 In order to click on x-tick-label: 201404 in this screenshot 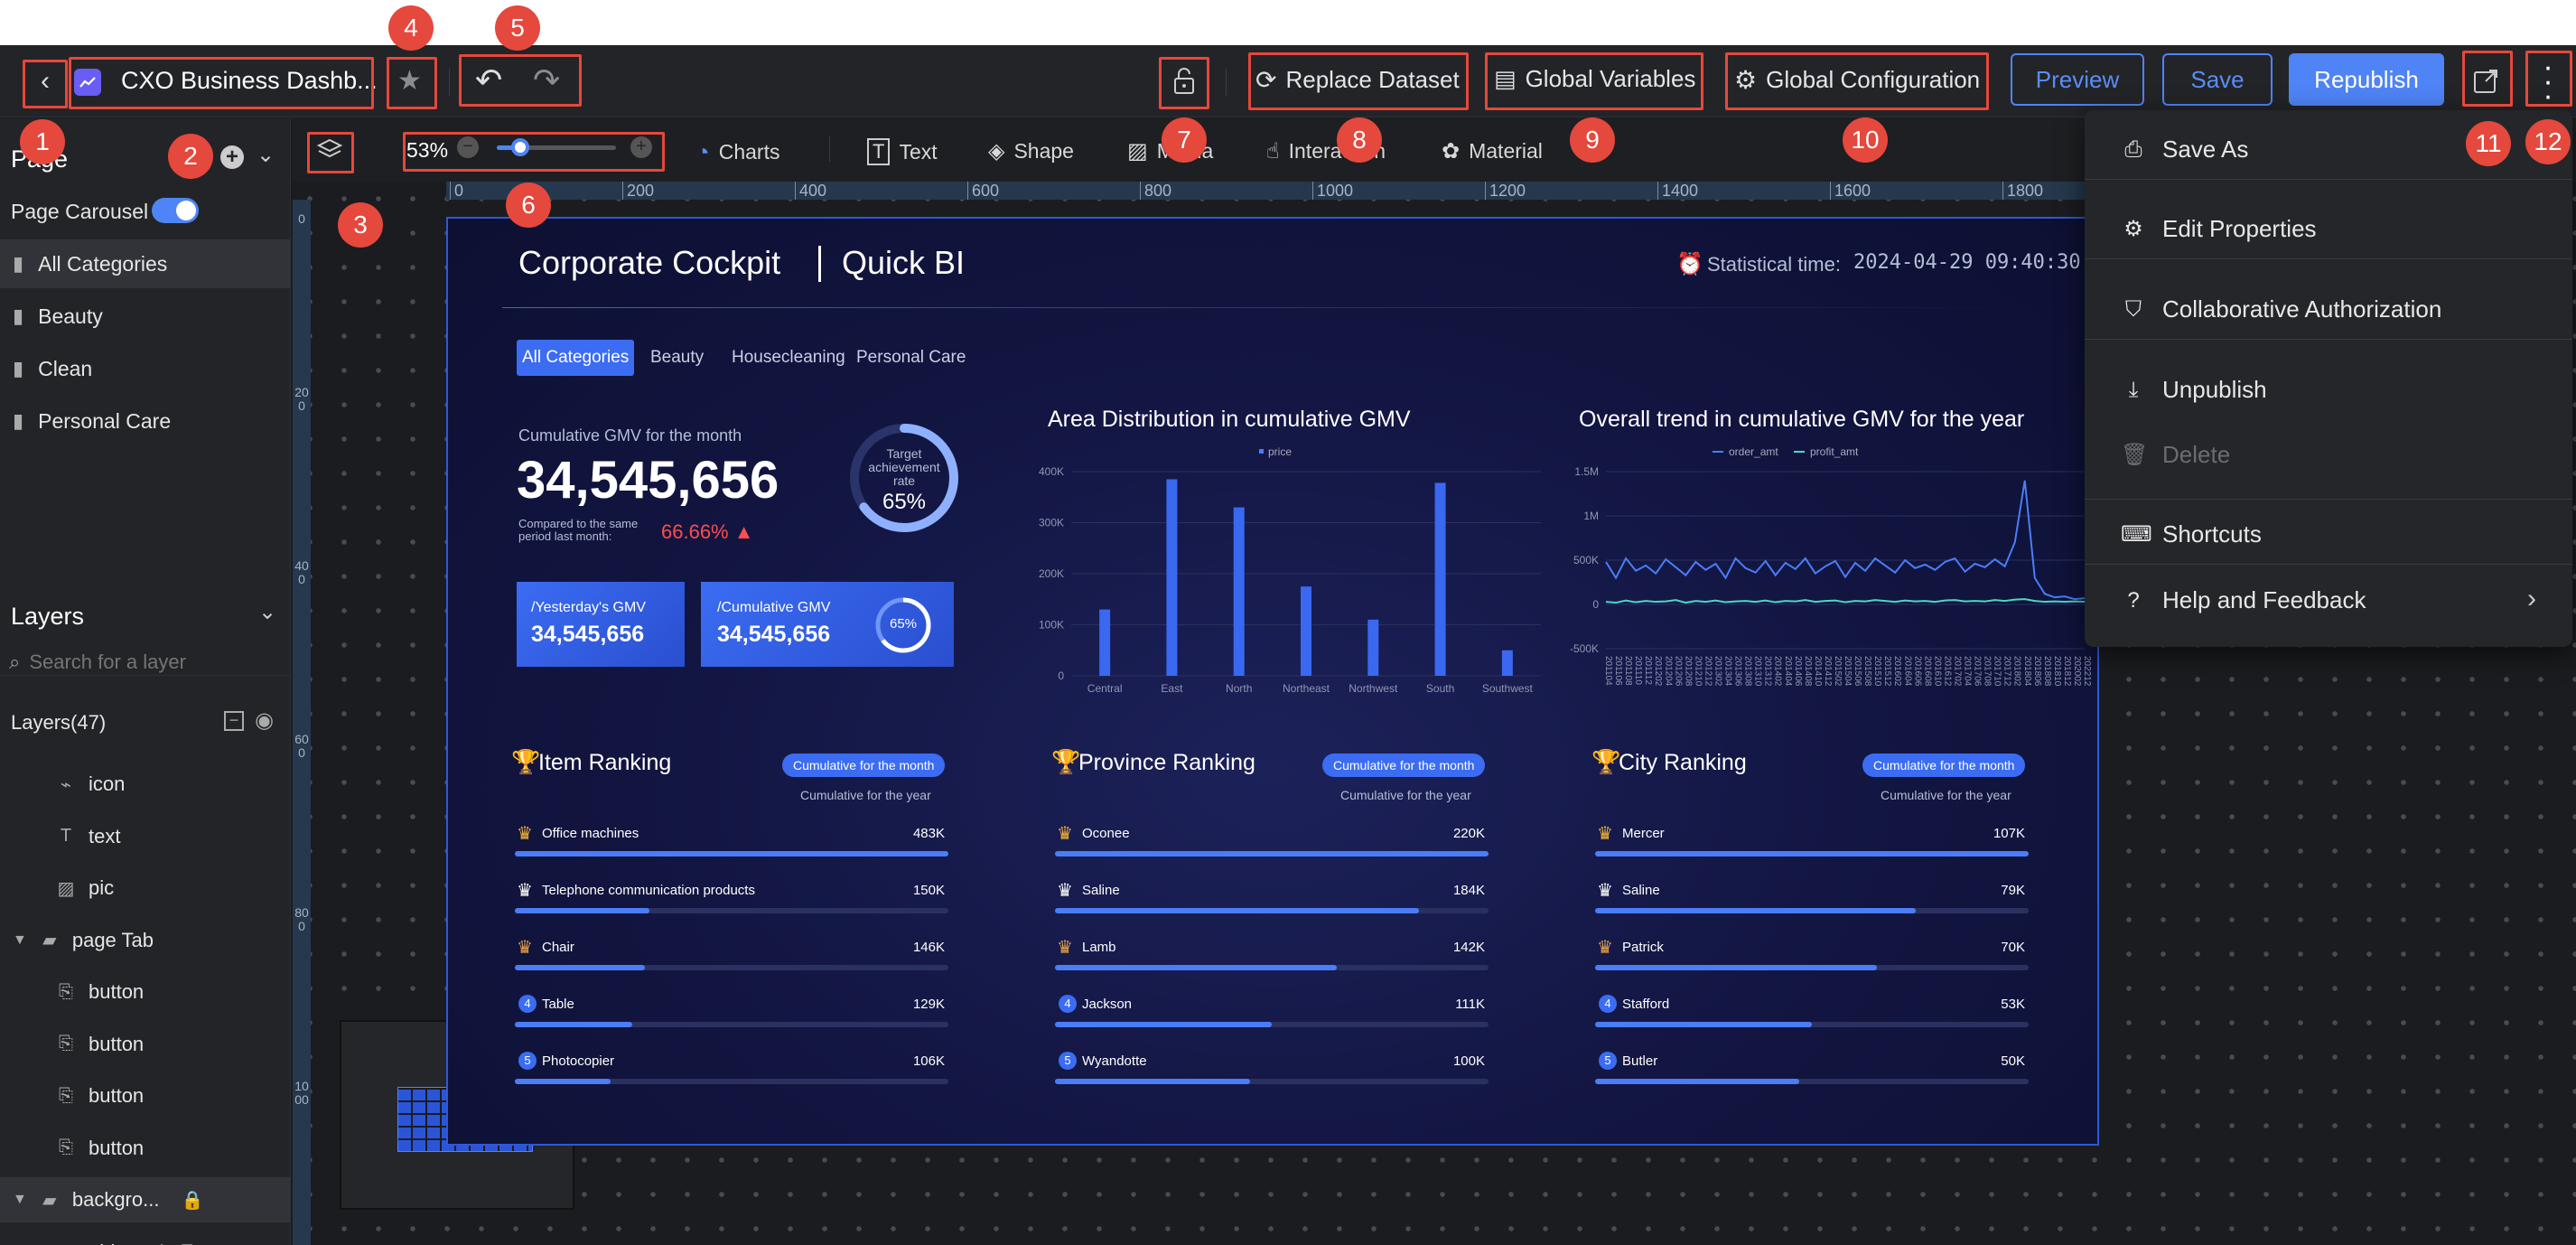, I will do `click(1788, 671)`.